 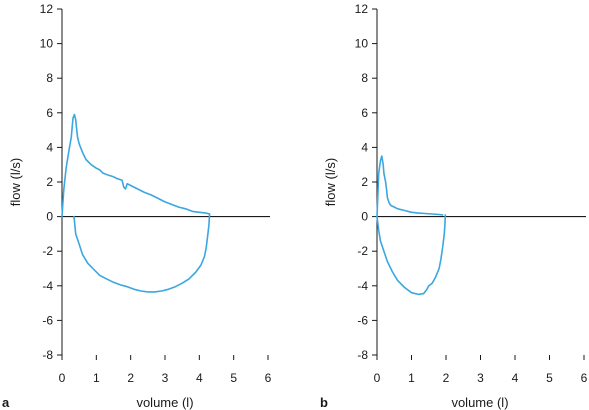 I want to click on expiratory-curve-b, so click(x=410, y=186).